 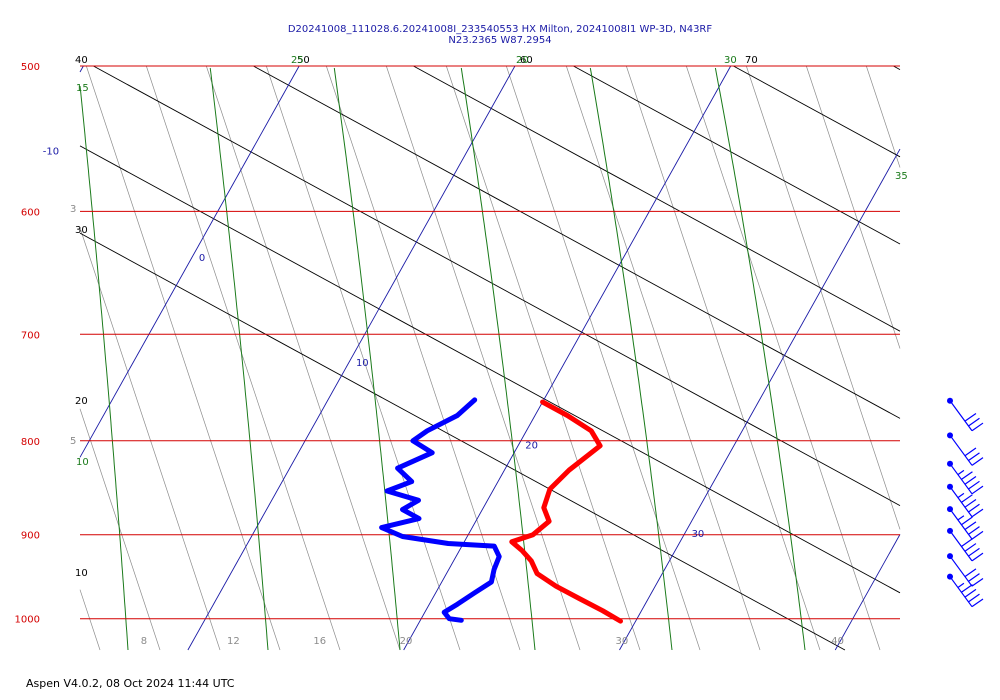 What do you see at coordinates (82, 88) in the screenshot?
I see `moist-adiabat-label: 15` at bounding box center [82, 88].